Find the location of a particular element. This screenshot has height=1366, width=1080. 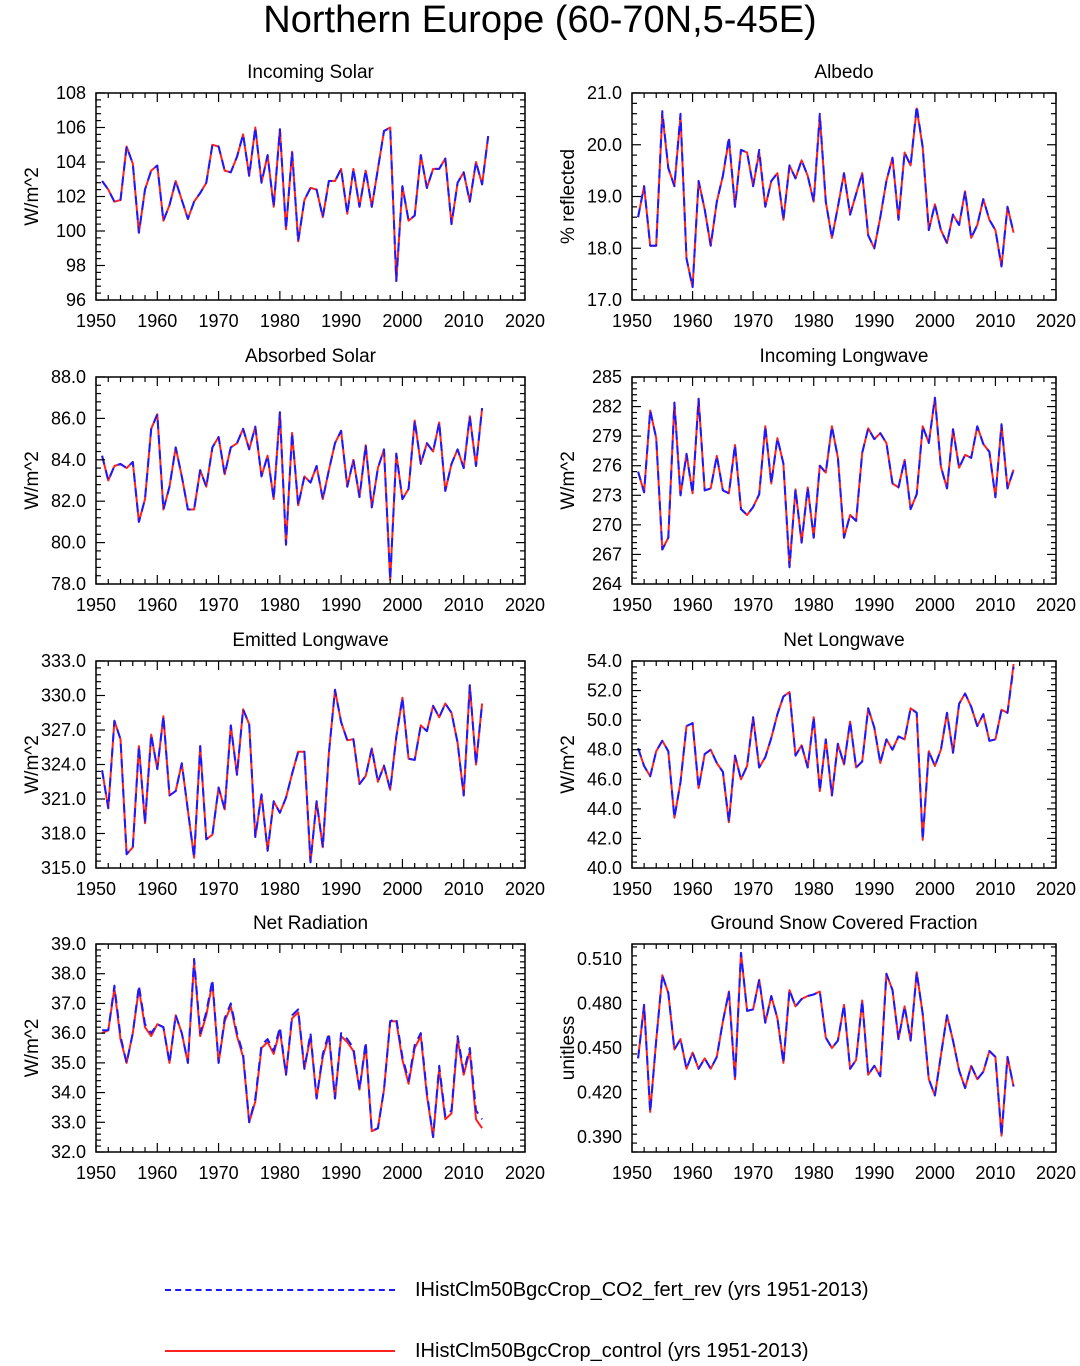

panel-title: Net Radiation is located at coordinates (310, 923).